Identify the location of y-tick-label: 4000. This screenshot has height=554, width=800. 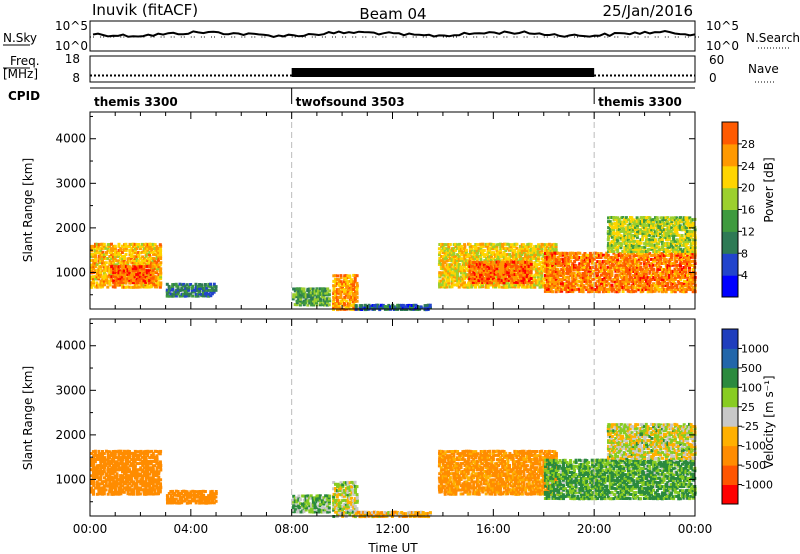
(70, 139).